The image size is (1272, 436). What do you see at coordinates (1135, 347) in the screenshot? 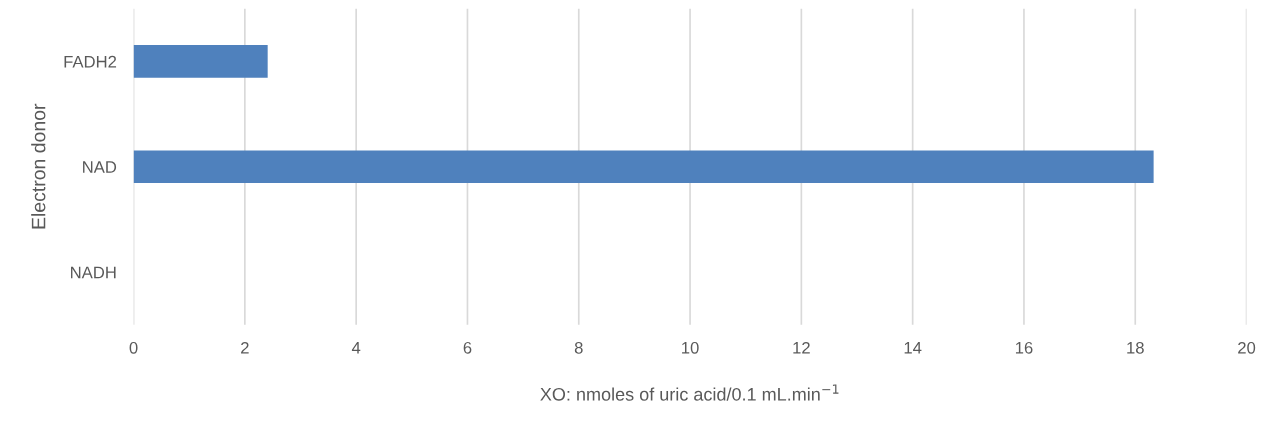
I see `x-tick-label: 18` at bounding box center [1135, 347].